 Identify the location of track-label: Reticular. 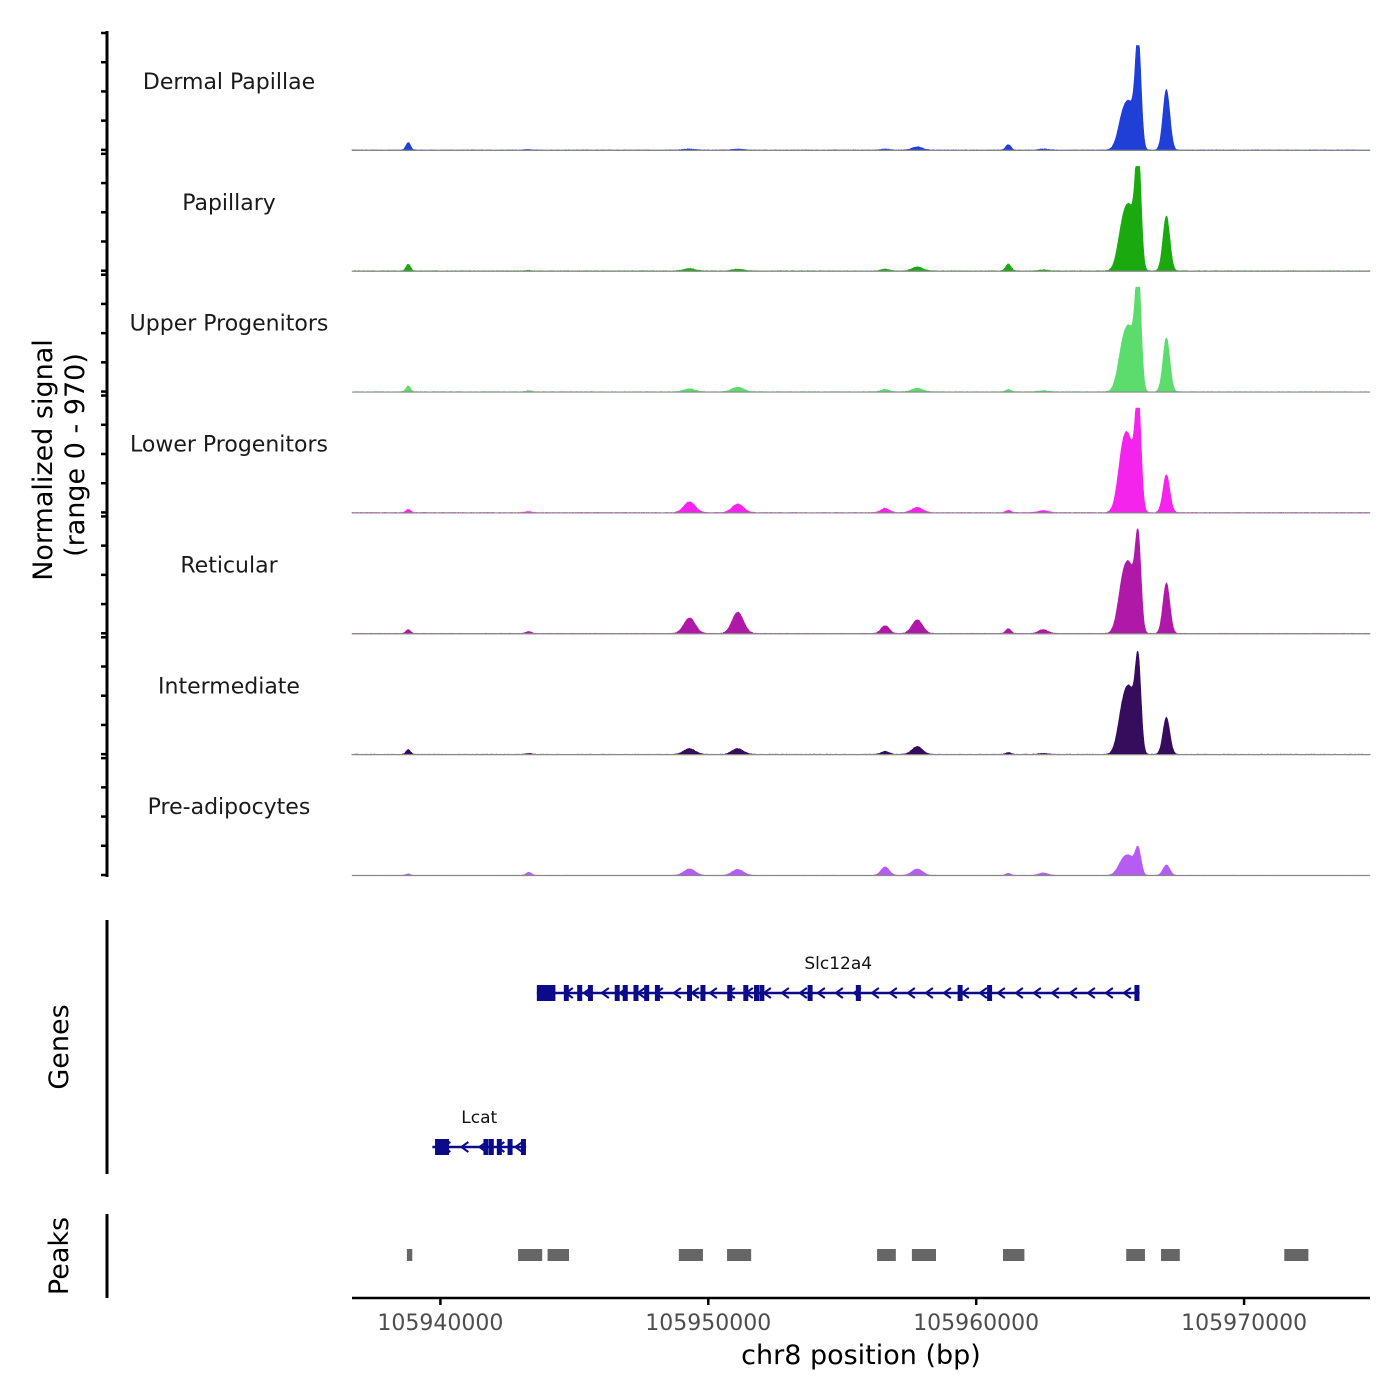
(229, 565).